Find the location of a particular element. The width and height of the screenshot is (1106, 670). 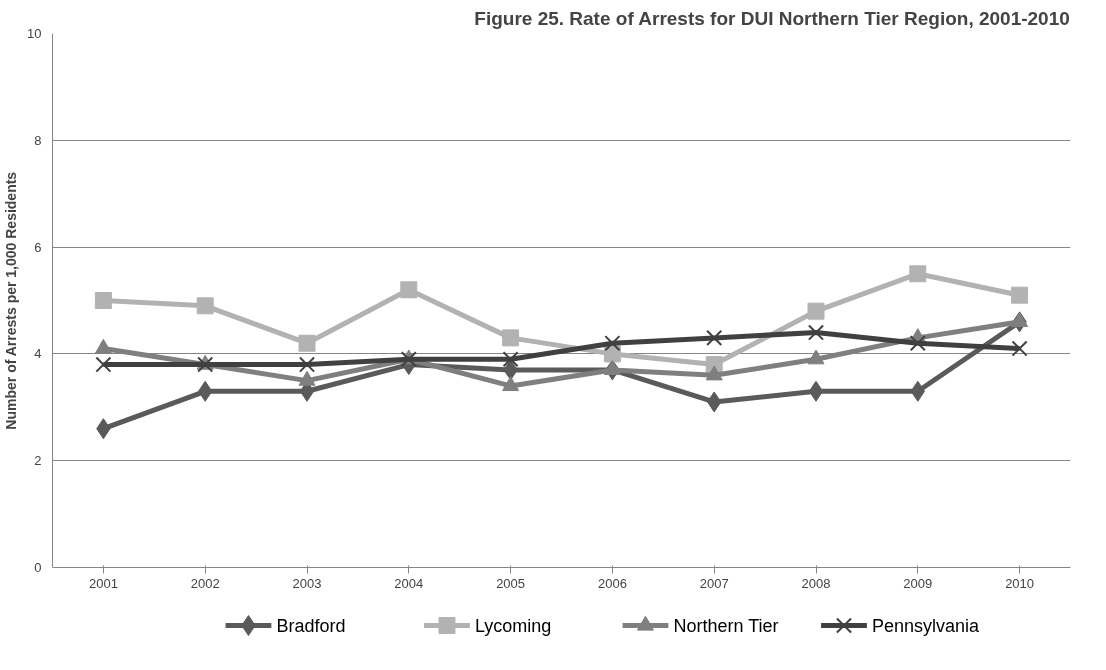

y-tick-label: 8 is located at coordinates (38, 140).